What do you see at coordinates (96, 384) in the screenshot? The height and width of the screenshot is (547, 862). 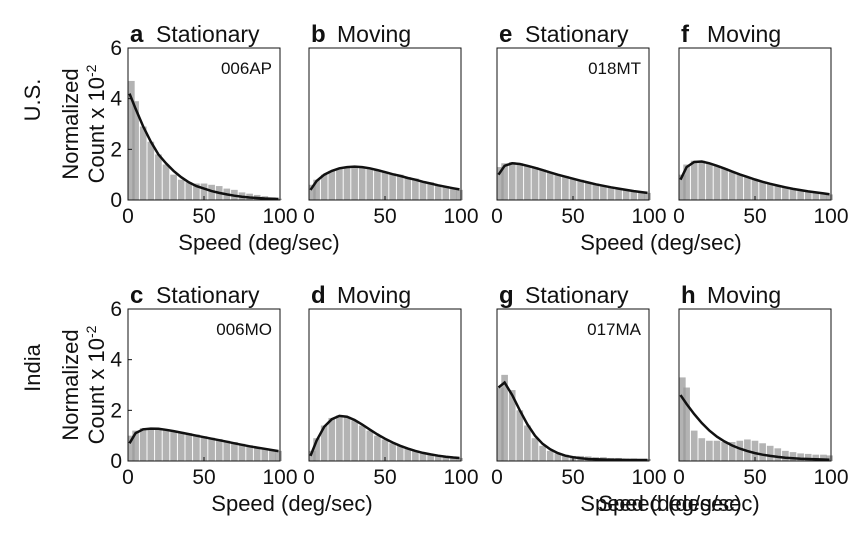 I see `ylabel-line2-1: Count x 10-2` at bounding box center [96, 384].